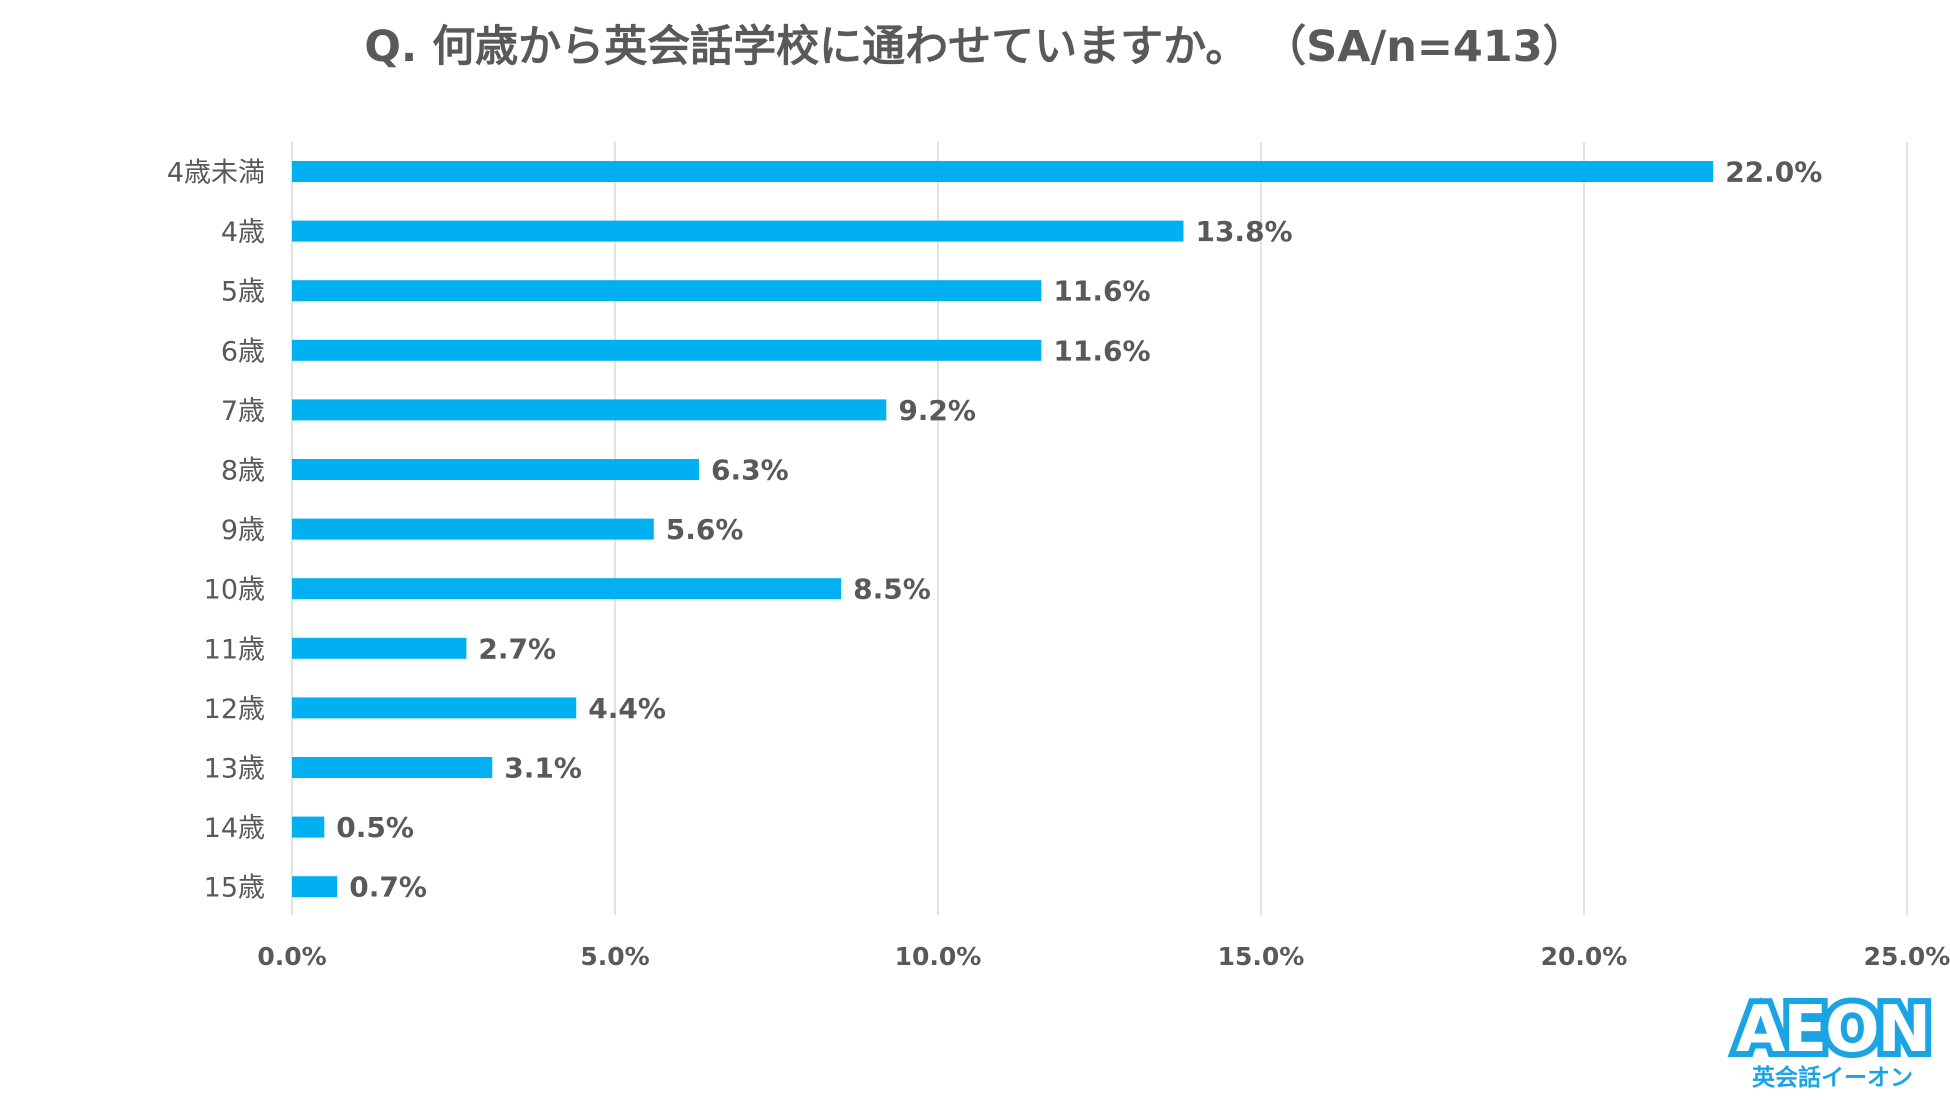  Describe the element at coordinates (750, 470) in the screenshot. I see `data-label: 6.3%` at that location.